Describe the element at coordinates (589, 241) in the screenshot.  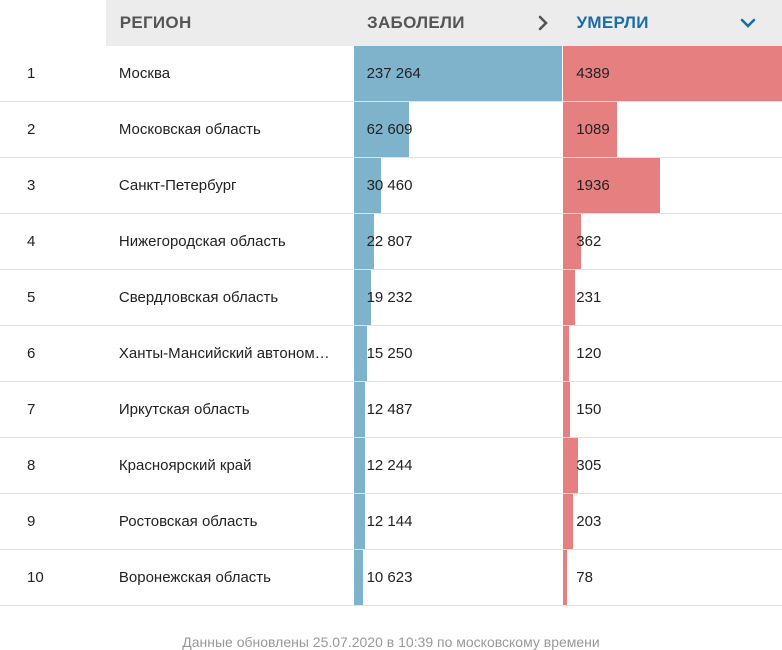
I see `deaths-value: 362` at that location.